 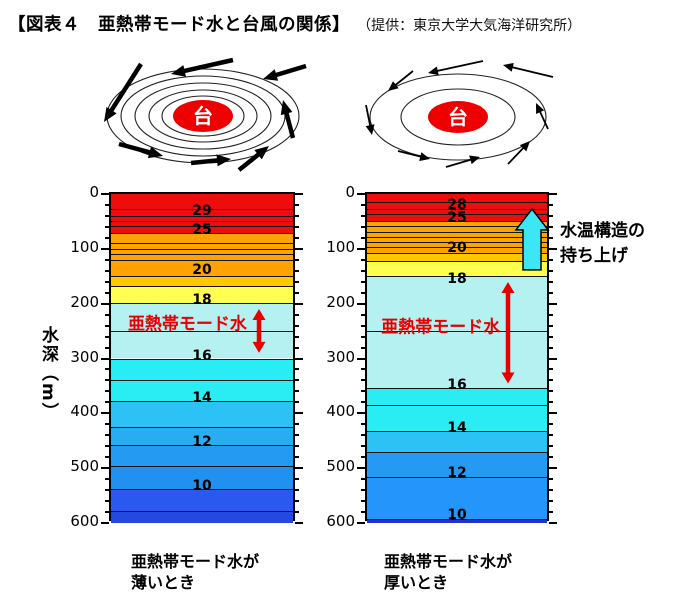 I want to click on isotherm-label: 10, so click(x=202, y=486).